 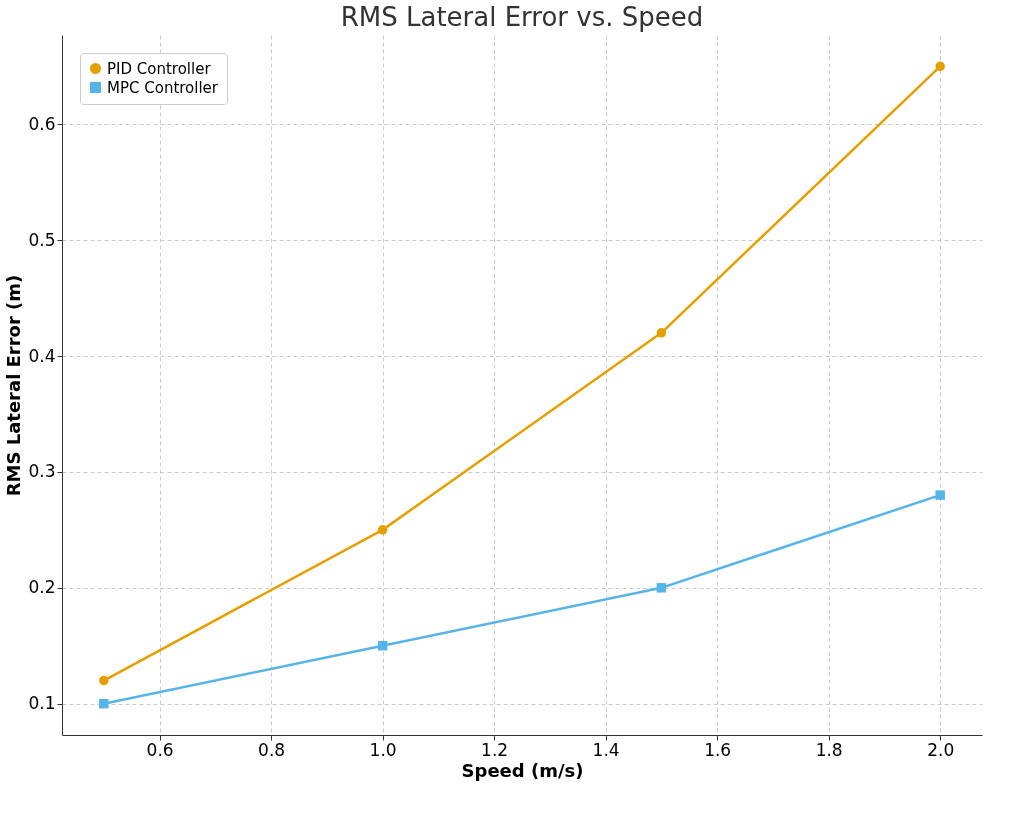 I want to click on x-tick-label: 1.0, so click(x=383, y=749).